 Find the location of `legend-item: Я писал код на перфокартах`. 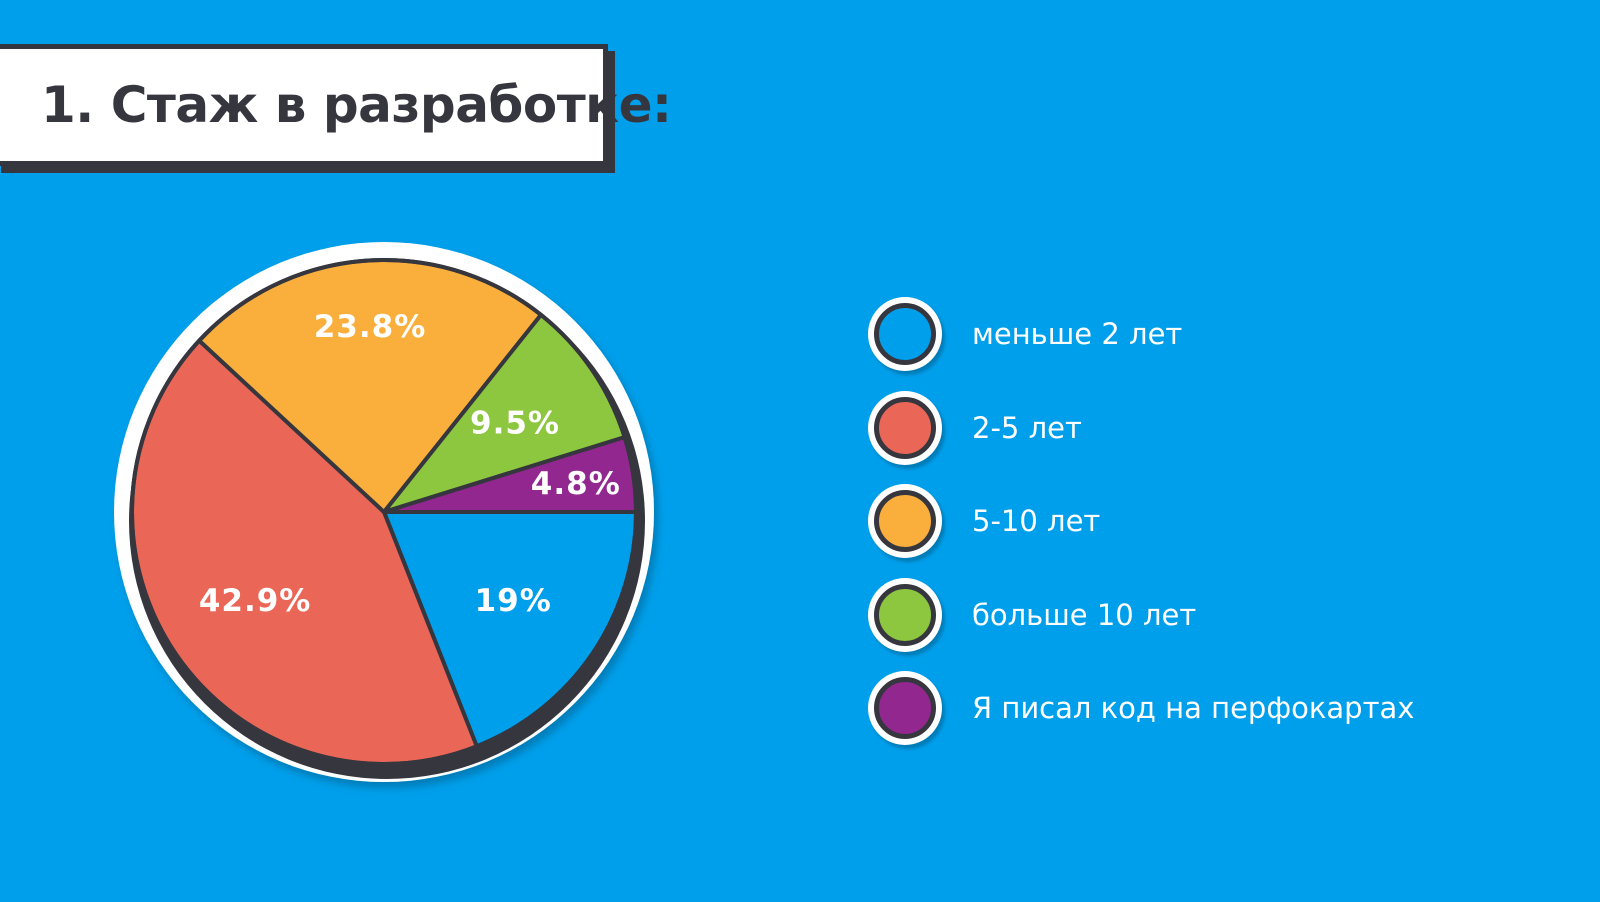

legend-item: Я писал код на перфокартах is located at coordinates (1148, 710).